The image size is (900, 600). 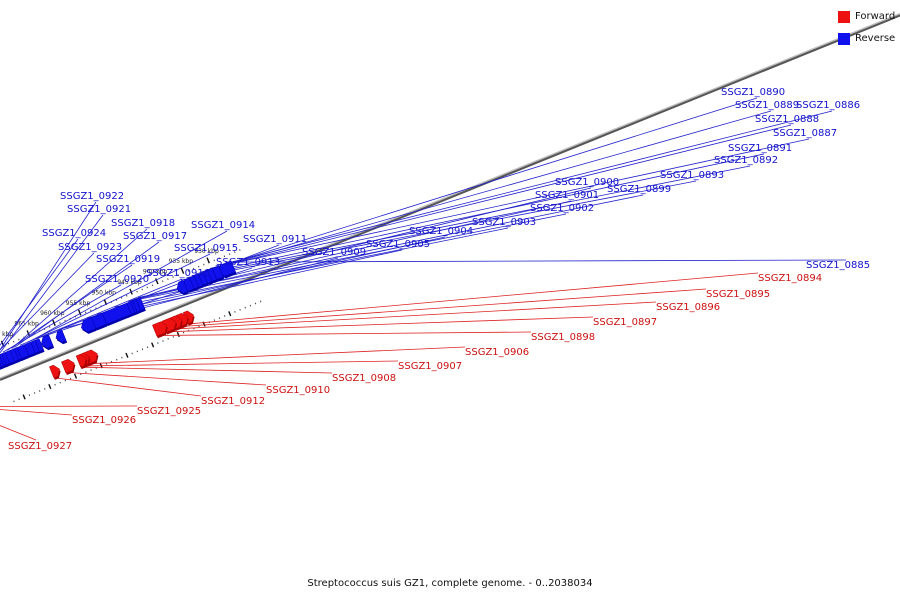 I want to click on gene-label: SSGZ1_0917, so click(x=155, y=236).